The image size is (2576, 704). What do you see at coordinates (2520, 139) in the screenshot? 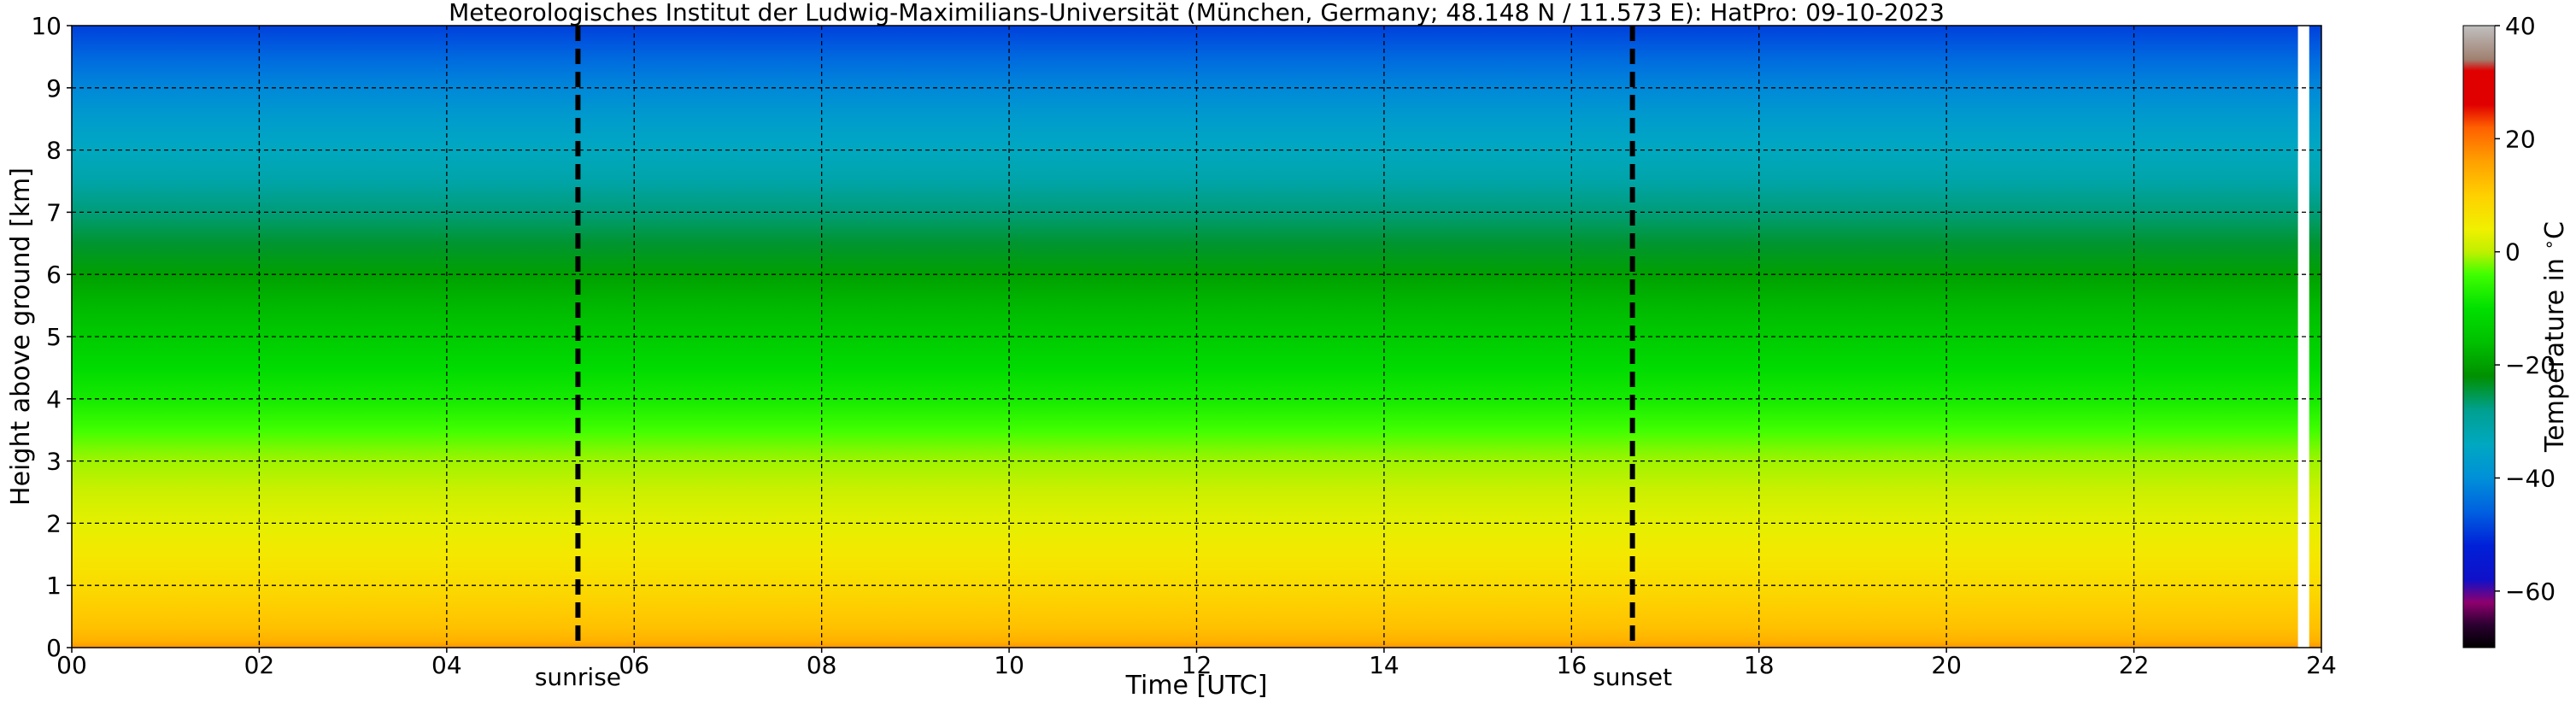
I see `colorbar-tick-label: 20` at bounding box center [2520, 139].